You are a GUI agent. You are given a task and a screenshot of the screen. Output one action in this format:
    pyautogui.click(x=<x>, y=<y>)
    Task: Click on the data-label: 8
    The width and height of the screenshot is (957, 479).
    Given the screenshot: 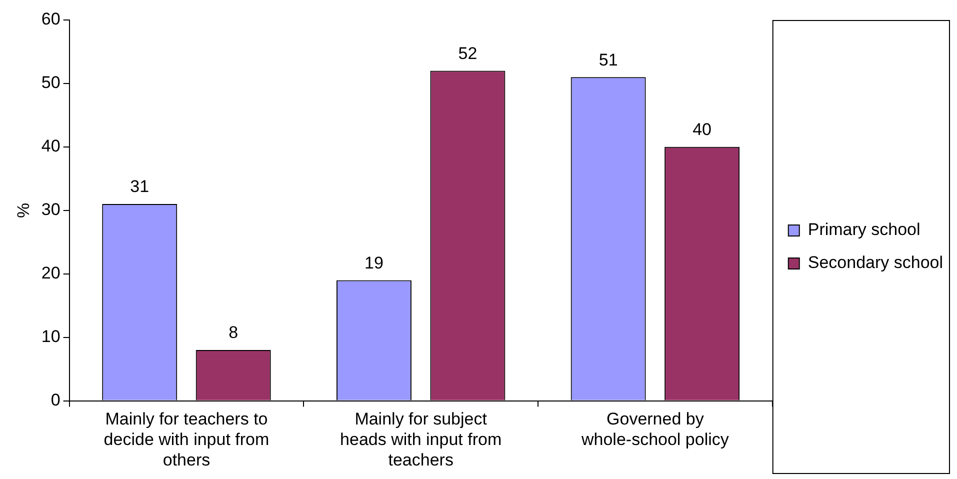 What is the action you would take?
    pyautogui.click(x=233, y=332)
    